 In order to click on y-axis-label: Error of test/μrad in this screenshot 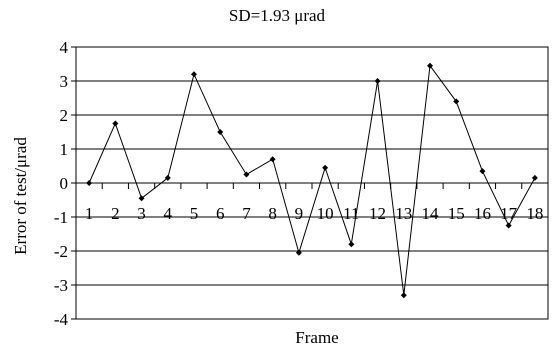, I will do `click(20, 196)`.